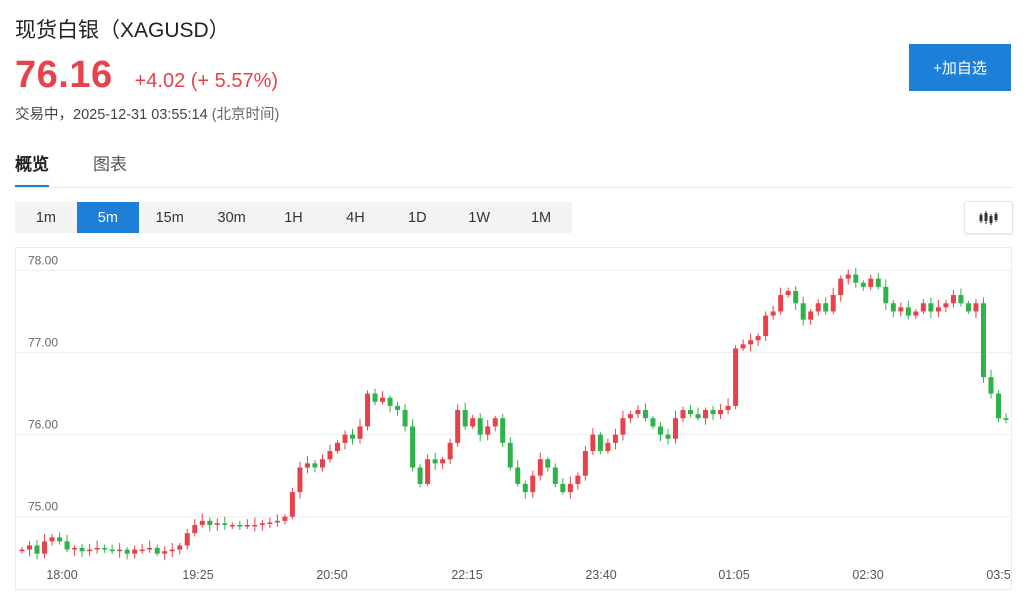 The image size is (1024, 603). Describe the element at coordinates (110, 164) in the screenshot. I see `tab-chart: 图表` at that location.